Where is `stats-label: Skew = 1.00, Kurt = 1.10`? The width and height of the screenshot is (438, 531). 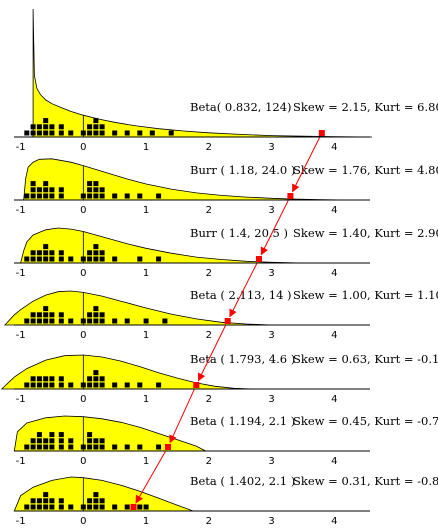
stats-label: Skew = 1.00, Kurt = 1.10 is located at coordinates (365, 295).